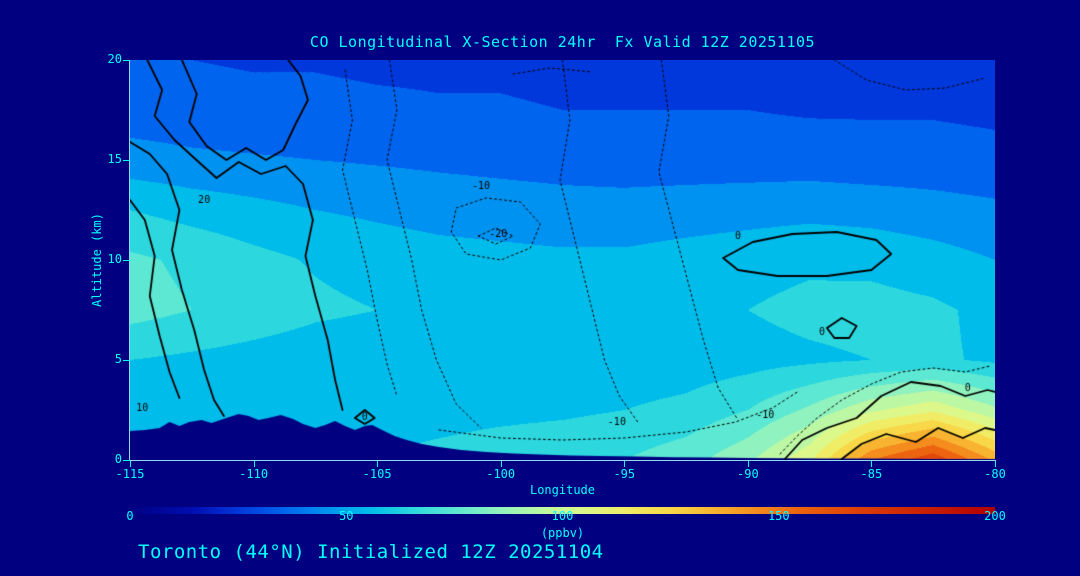 The height and width of the screenshot is (576, 1080). Describe the element at coordinates (114, 59) in the screenshot. I see `y-tick-label: 20` at that location.